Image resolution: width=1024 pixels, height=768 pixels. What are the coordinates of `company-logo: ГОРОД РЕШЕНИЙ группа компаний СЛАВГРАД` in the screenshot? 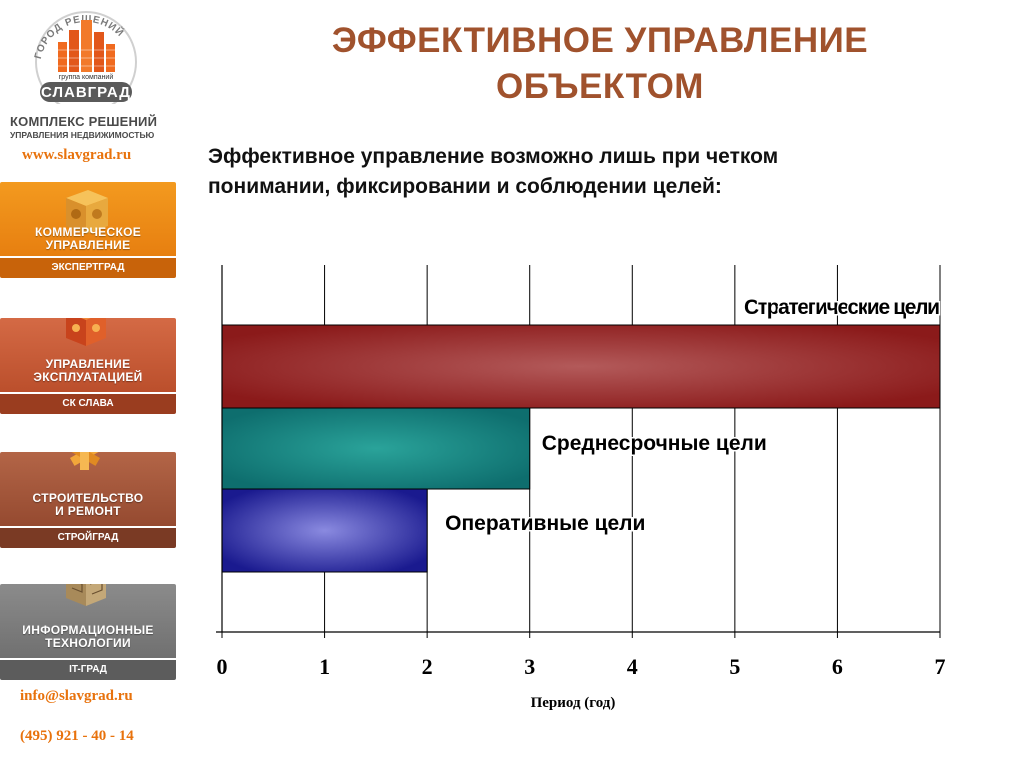 It's located at (86, 58).